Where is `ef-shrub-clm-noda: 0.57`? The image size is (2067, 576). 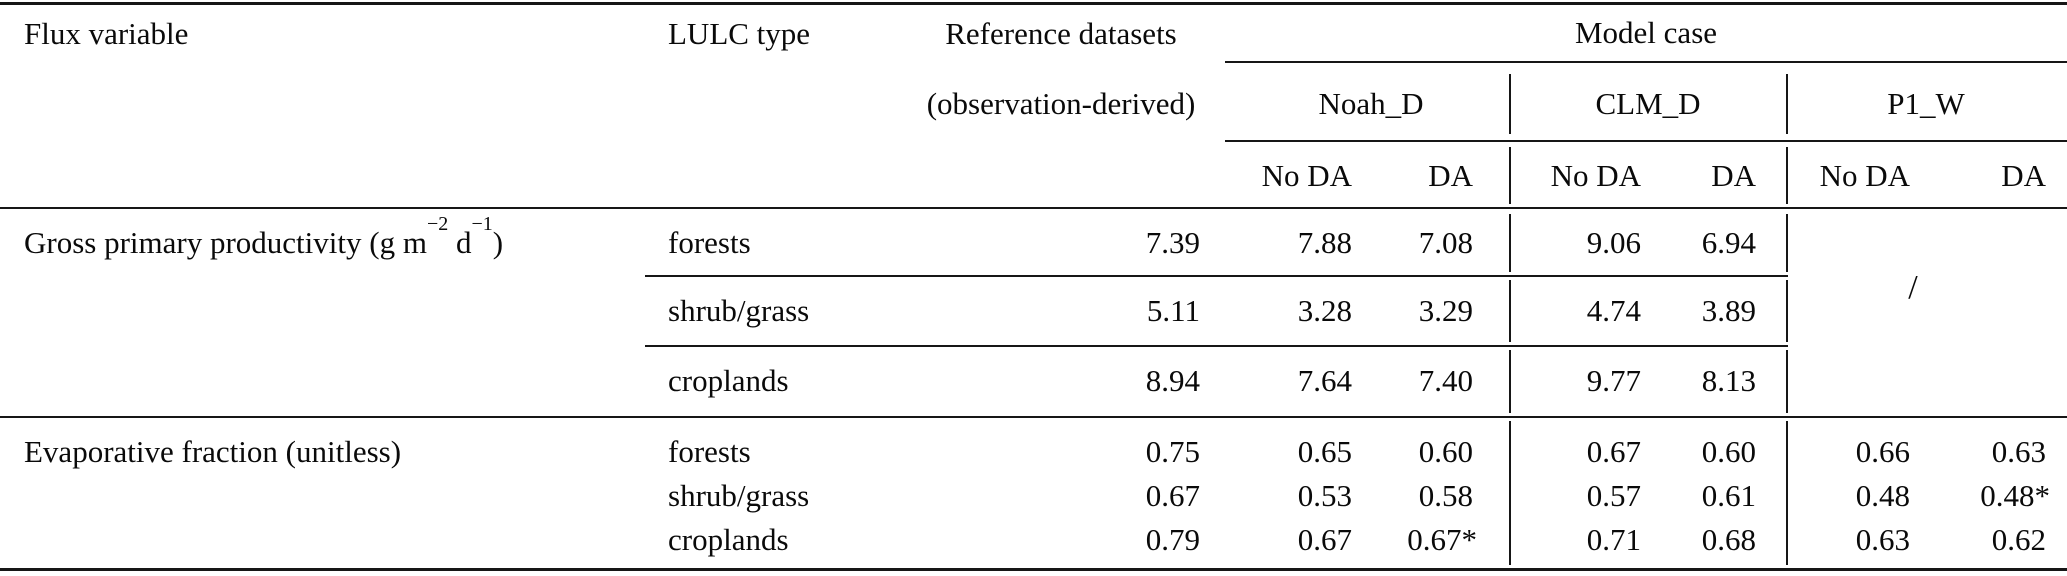
ef-shrub-clm-noda: 0.57 is located at coordinates (1613, 495).